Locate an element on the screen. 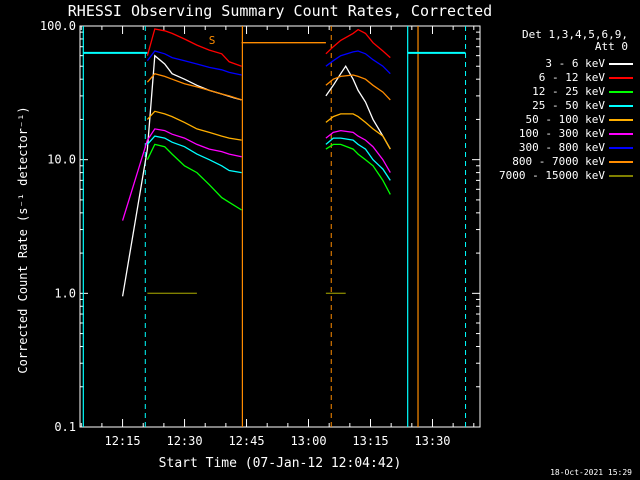 Image resolution: width=640 pixels, height=480 pixels. x-tick-label: 12:30 is located at coordinates (184, 441).